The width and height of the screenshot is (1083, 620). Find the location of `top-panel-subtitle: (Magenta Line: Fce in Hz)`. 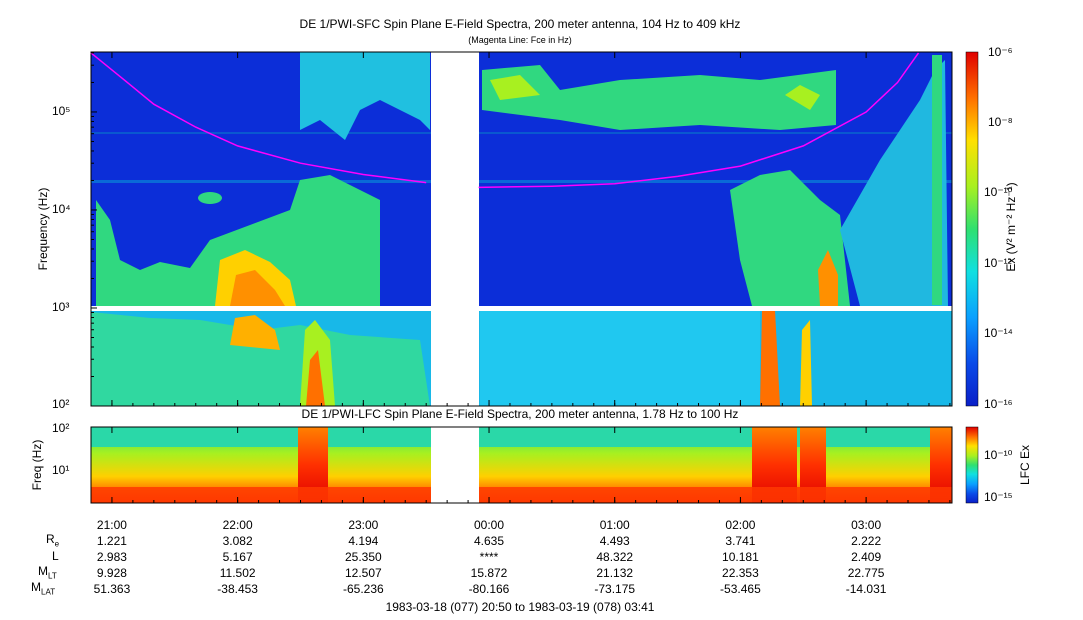

top-panel-subtitle: (Magenta Line: Fce in Hz) is located at coordinates (520, 40).